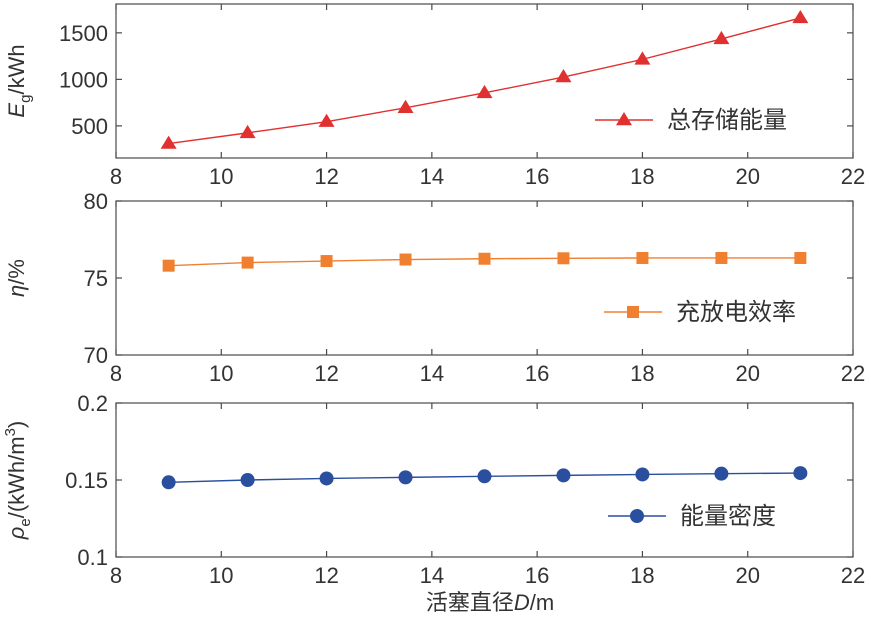  Describe the element at coordinates (728, 516) in the screenshot. I see `legend-label: 能量密度` at that location.